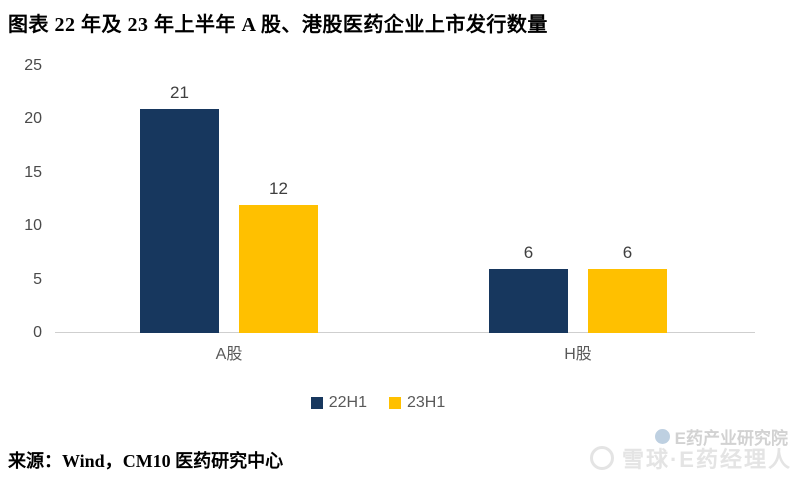 Image resolution: width=800 pixels, height=481 pixels. I want to click on source-note: 来源：Wind，CM10 医药研究中心, so click(146, 461).